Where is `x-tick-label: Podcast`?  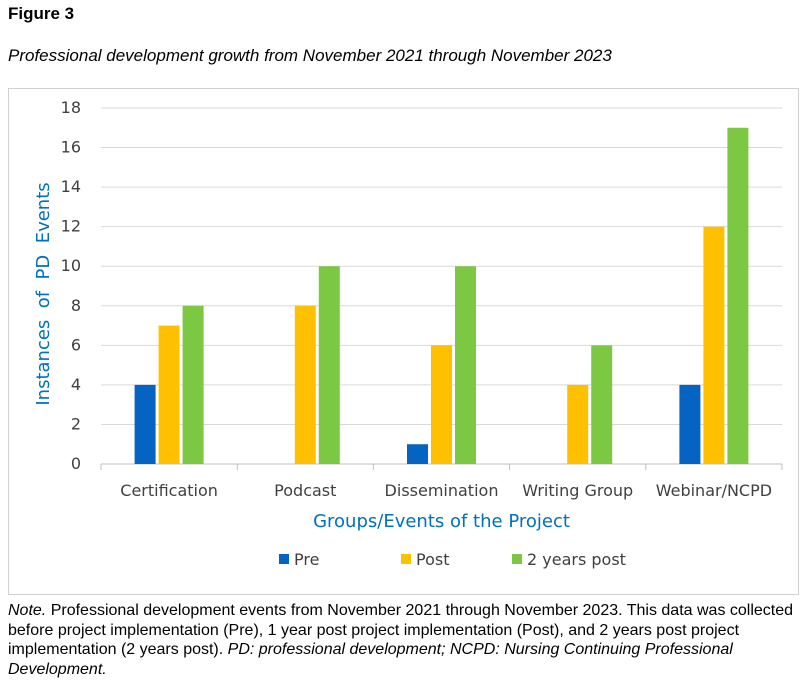 x-tick-label: Podcast is located at coordinates (305, 490).